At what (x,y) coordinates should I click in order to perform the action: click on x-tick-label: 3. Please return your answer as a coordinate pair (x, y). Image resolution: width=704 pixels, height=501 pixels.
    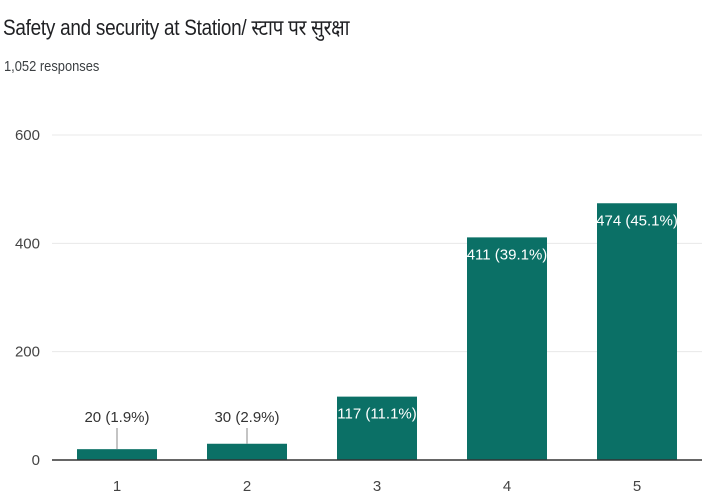
    Looking at the image, I should click on (377, 486).